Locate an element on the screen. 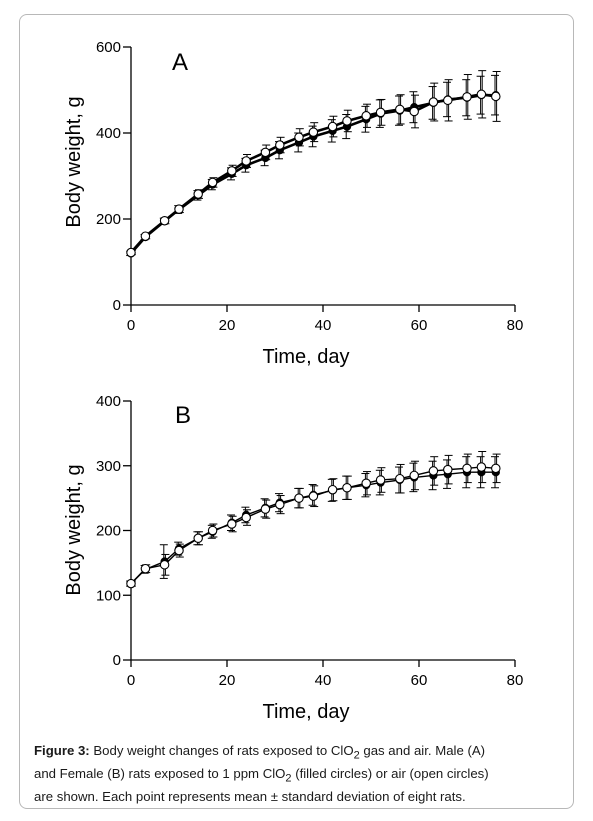  caption-text-2a: and Female (B) rats exposed to 1 ppm ClO is located at coordinates (160, 774).